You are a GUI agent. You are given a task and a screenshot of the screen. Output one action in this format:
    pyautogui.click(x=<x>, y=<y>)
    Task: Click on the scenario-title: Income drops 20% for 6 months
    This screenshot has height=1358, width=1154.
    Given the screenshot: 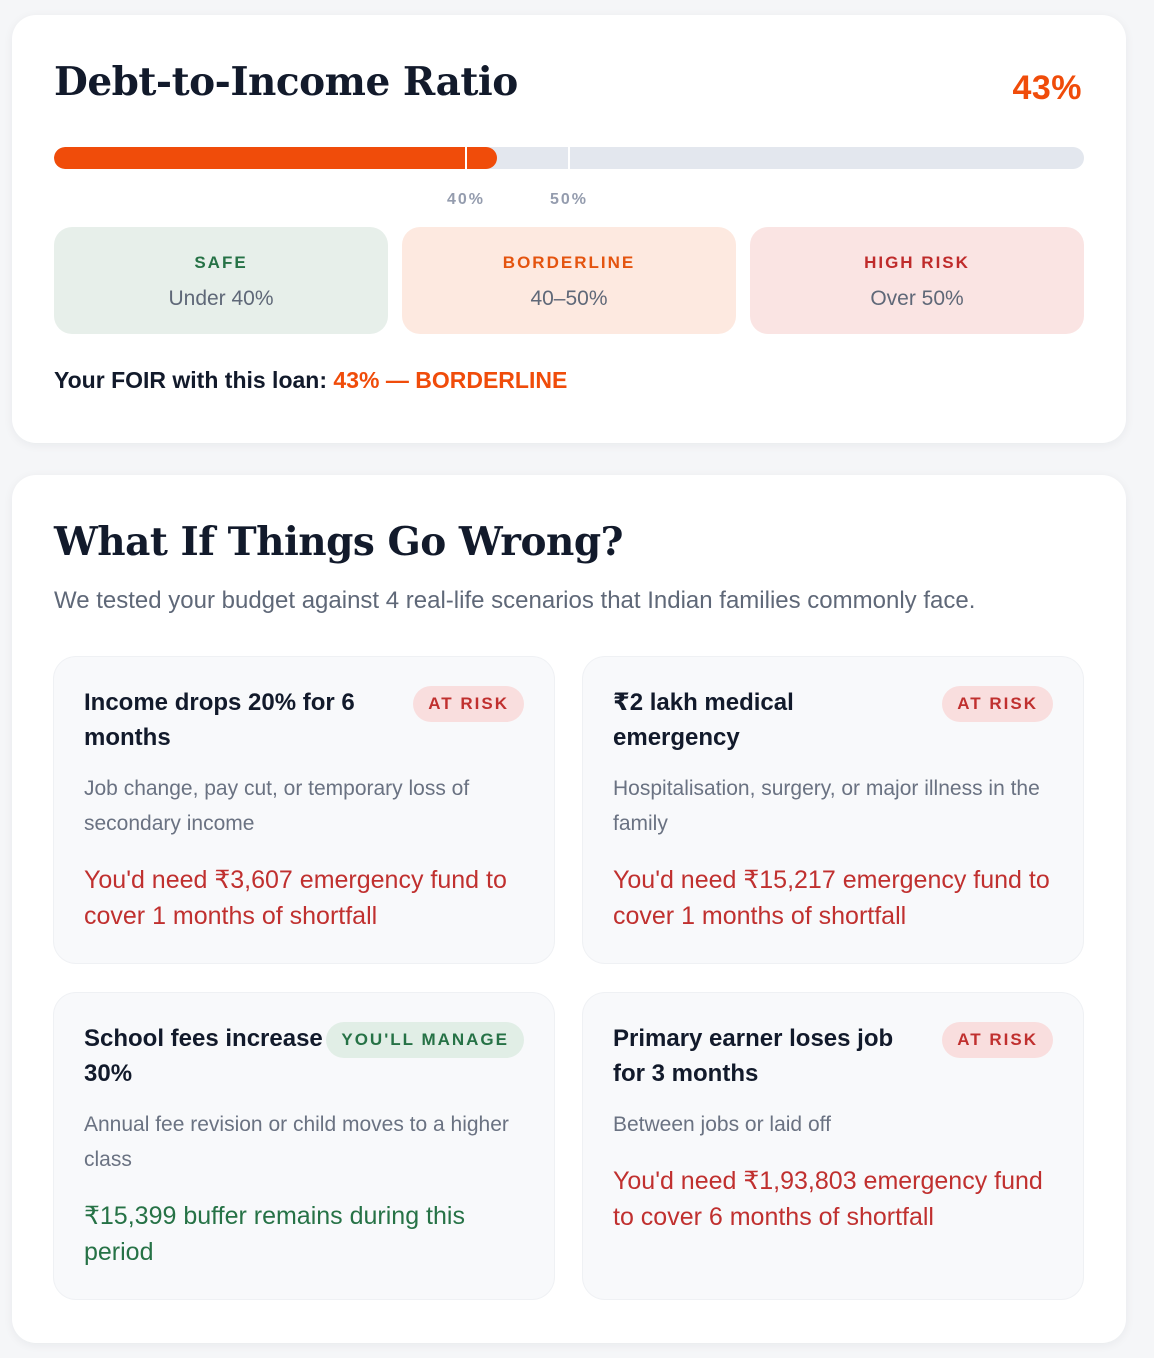 What is the action you would take?
    pyautogui.click(x=219, y=720)
    